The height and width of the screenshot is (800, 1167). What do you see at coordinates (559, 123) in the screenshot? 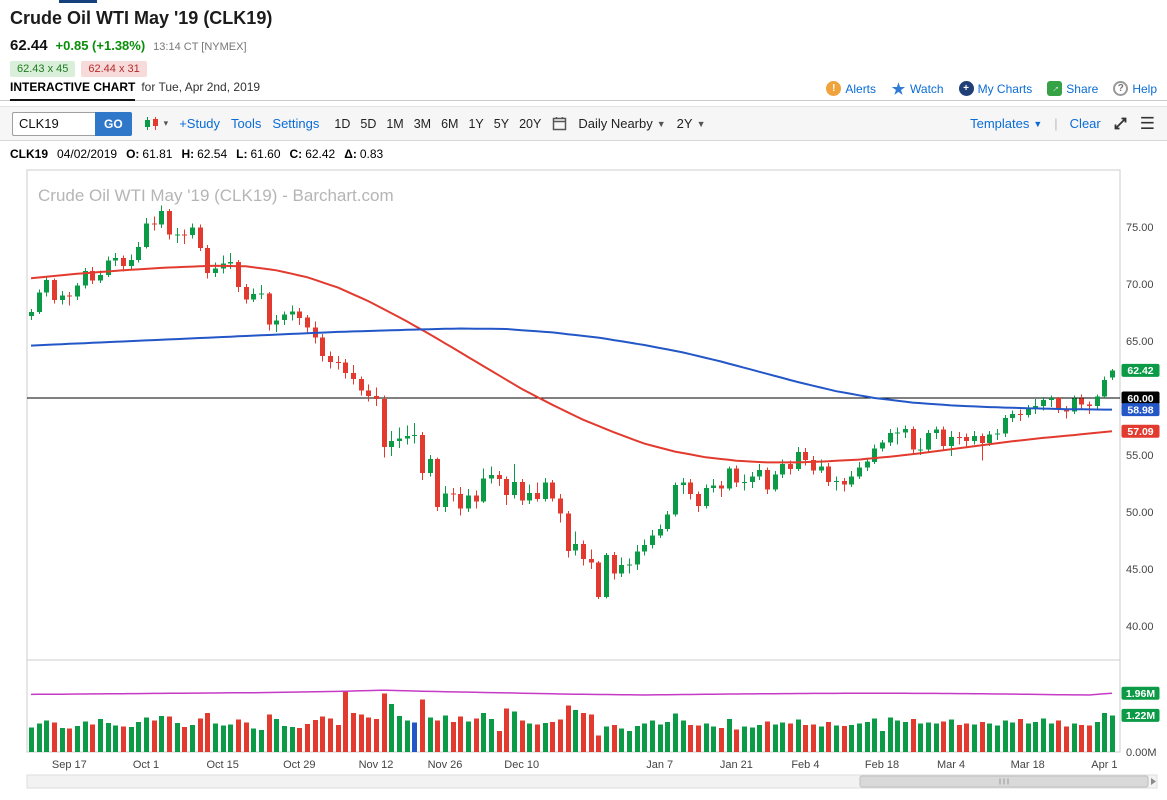
I see `calendar-icon` at bounding box center [559, 123].